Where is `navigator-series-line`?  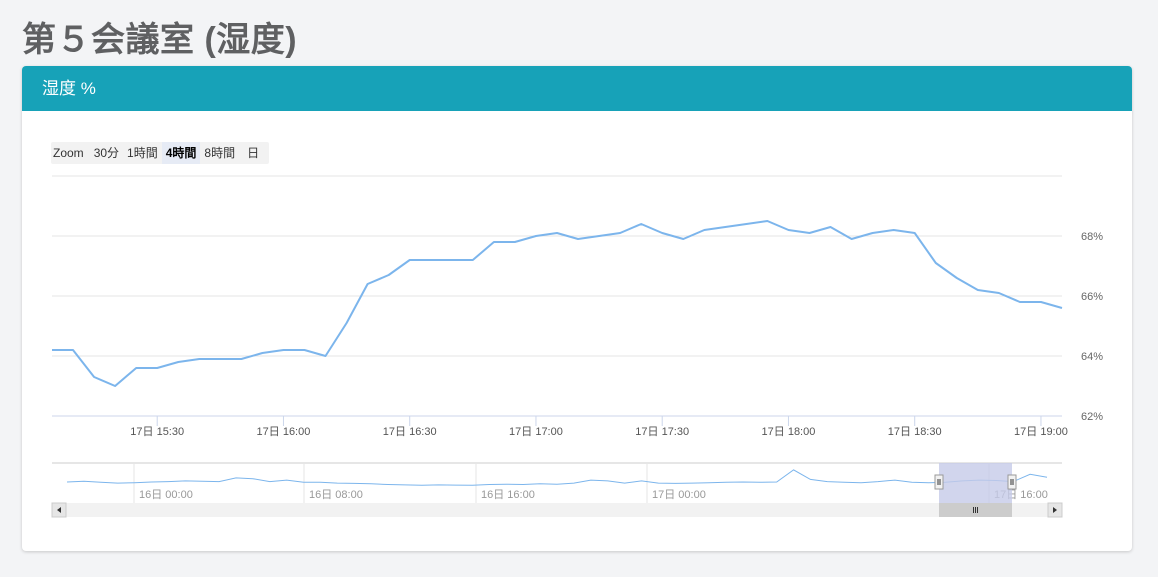
navigator-series-line is located at coordinates (557, 477).